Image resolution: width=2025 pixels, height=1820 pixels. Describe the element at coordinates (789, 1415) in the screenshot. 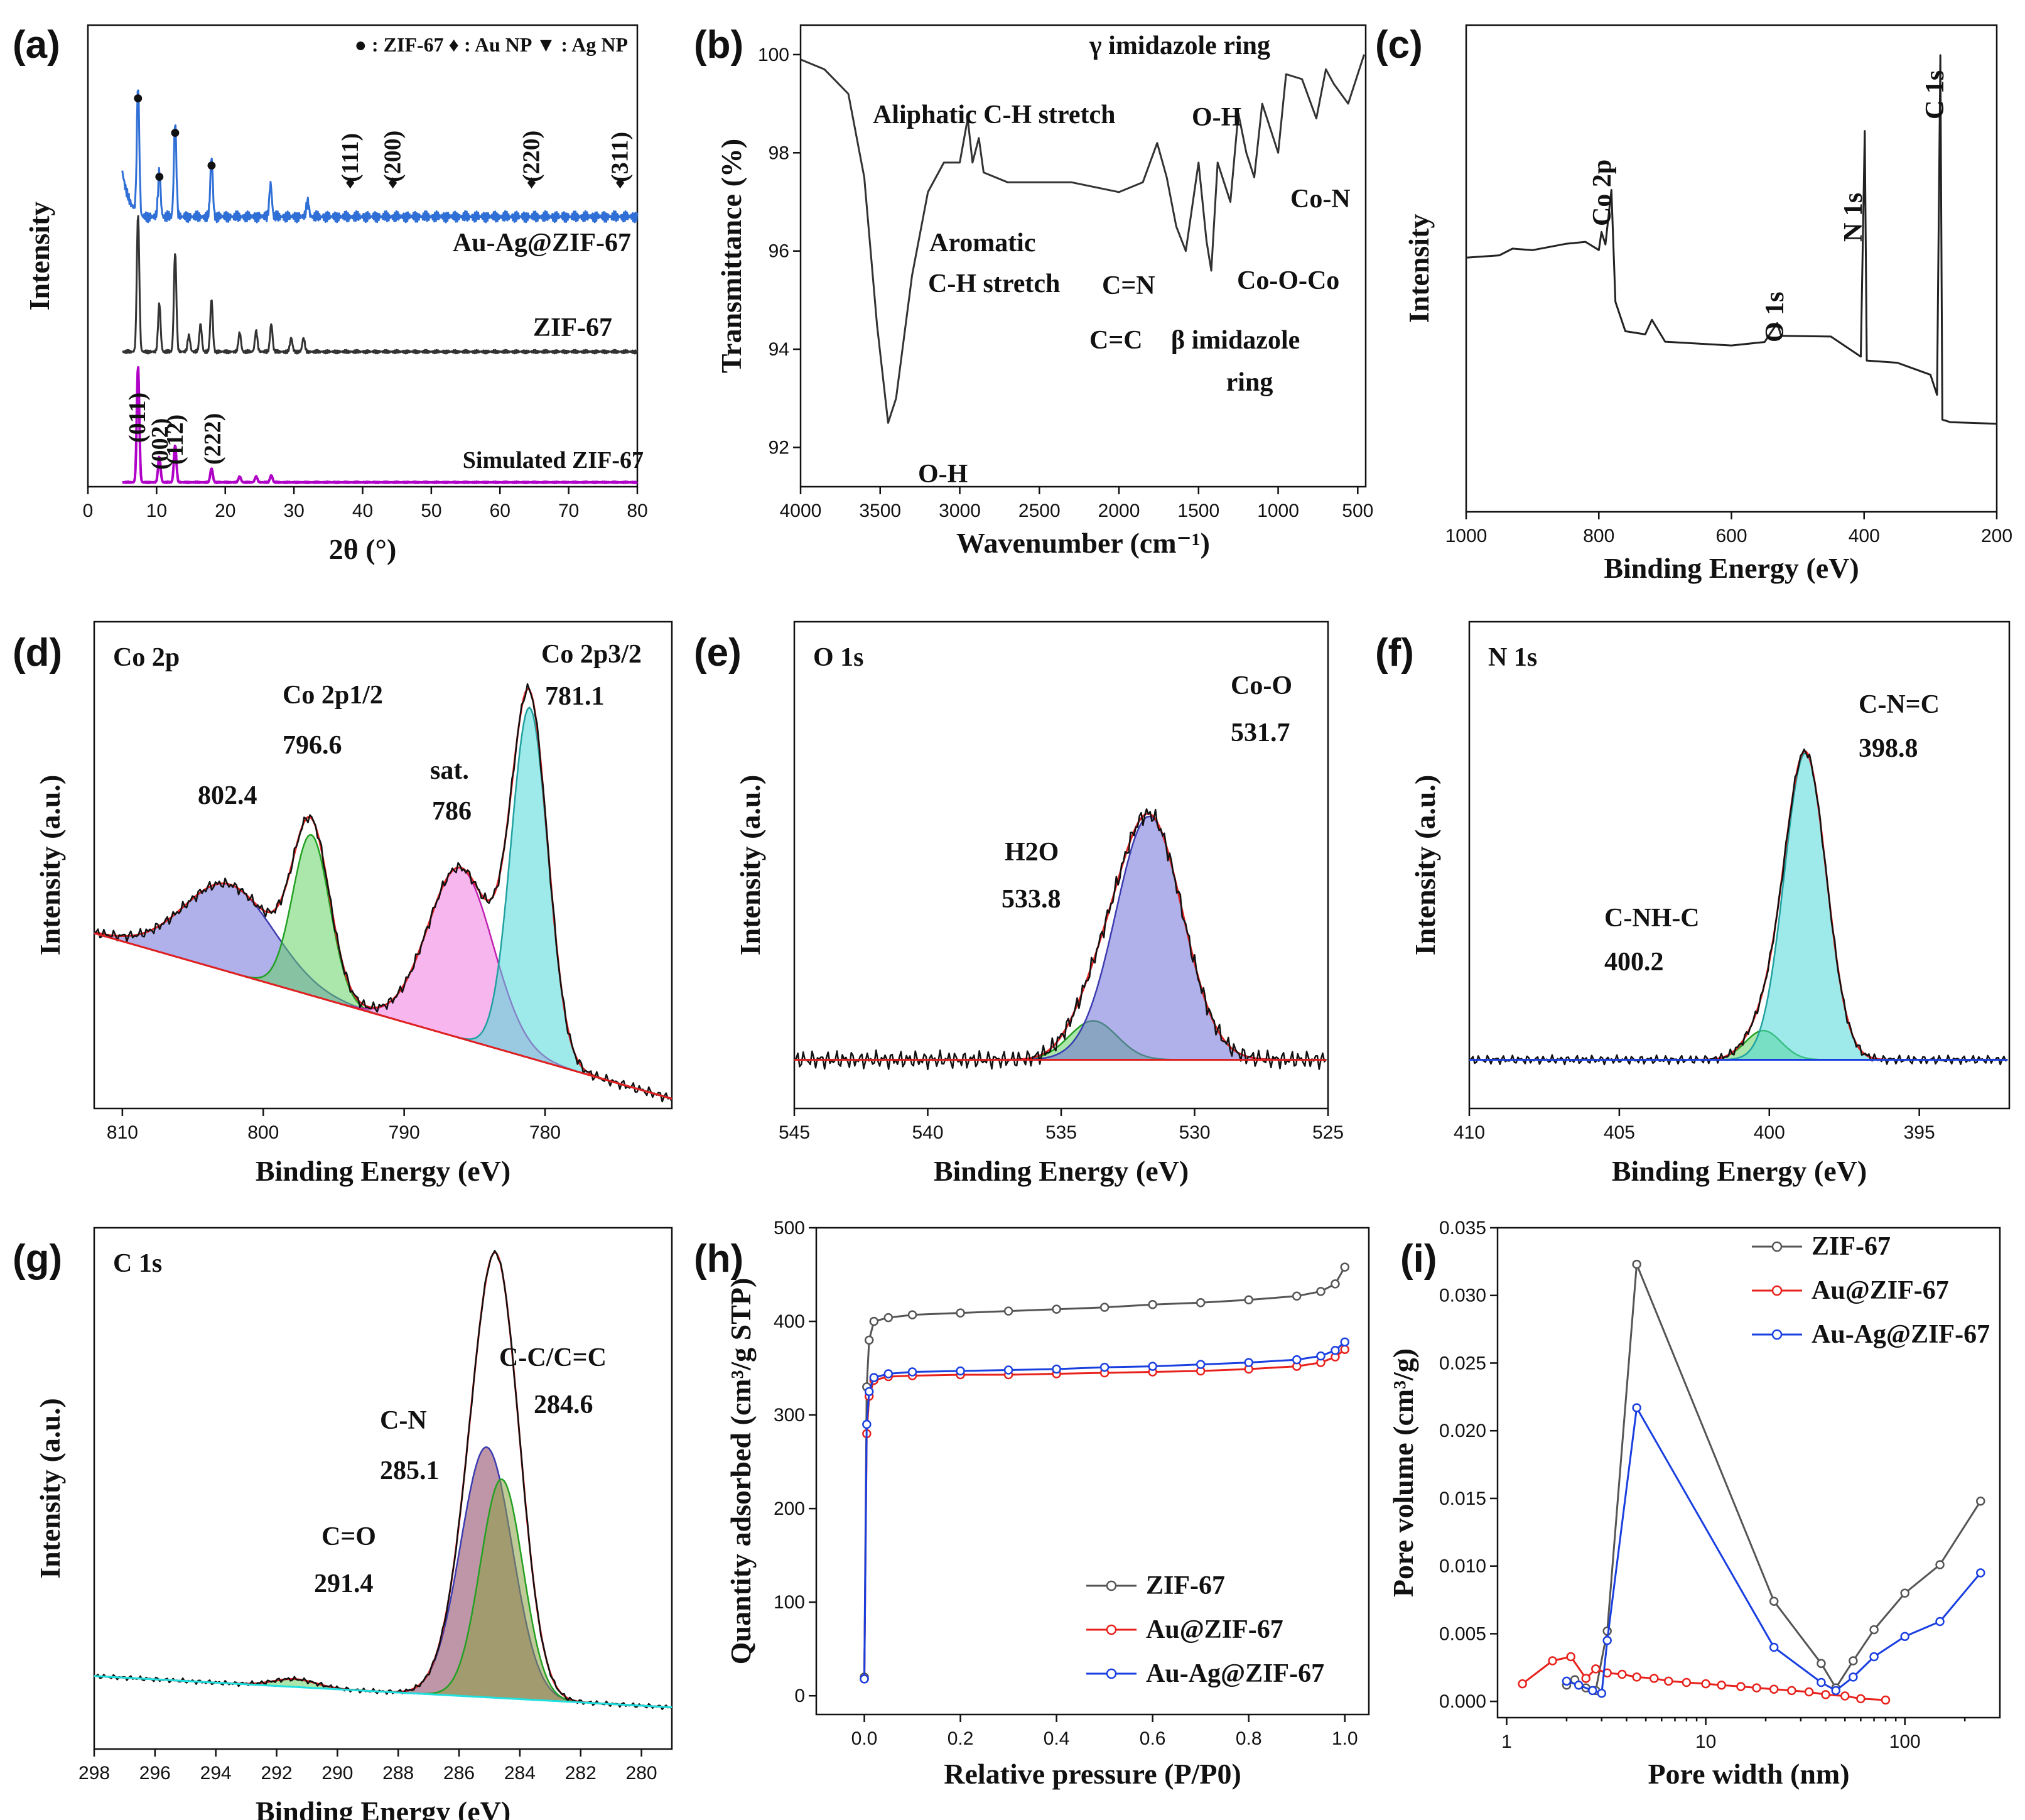

I see `y-tick-label: 300` at that location.